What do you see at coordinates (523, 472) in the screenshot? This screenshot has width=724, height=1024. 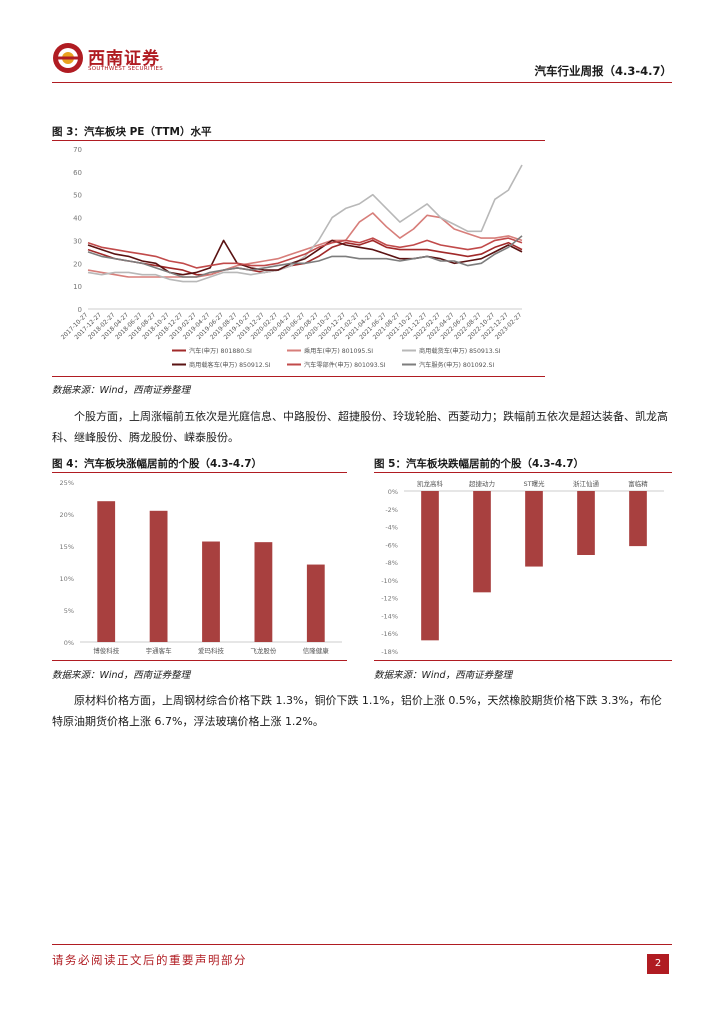 I see `figure5-top-rule` at bounding box center [523, 472].